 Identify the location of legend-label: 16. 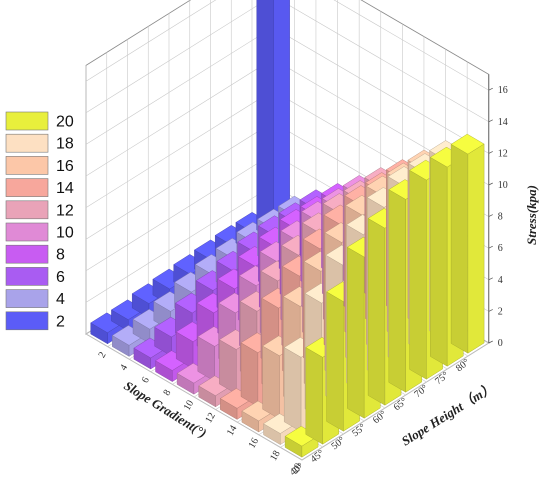
(65, 166).